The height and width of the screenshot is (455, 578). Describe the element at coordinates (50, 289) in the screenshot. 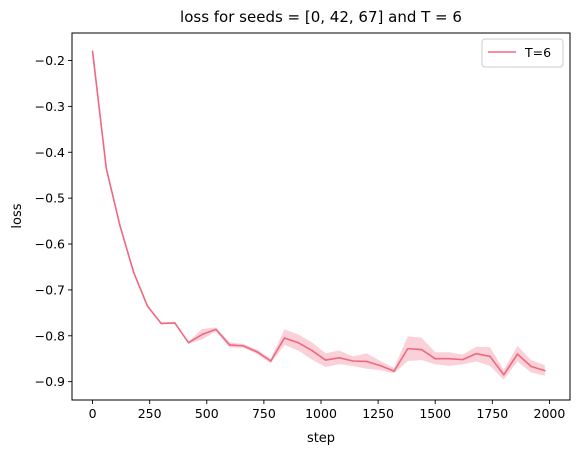

I see `y-tick-label: −0.7` at that location.